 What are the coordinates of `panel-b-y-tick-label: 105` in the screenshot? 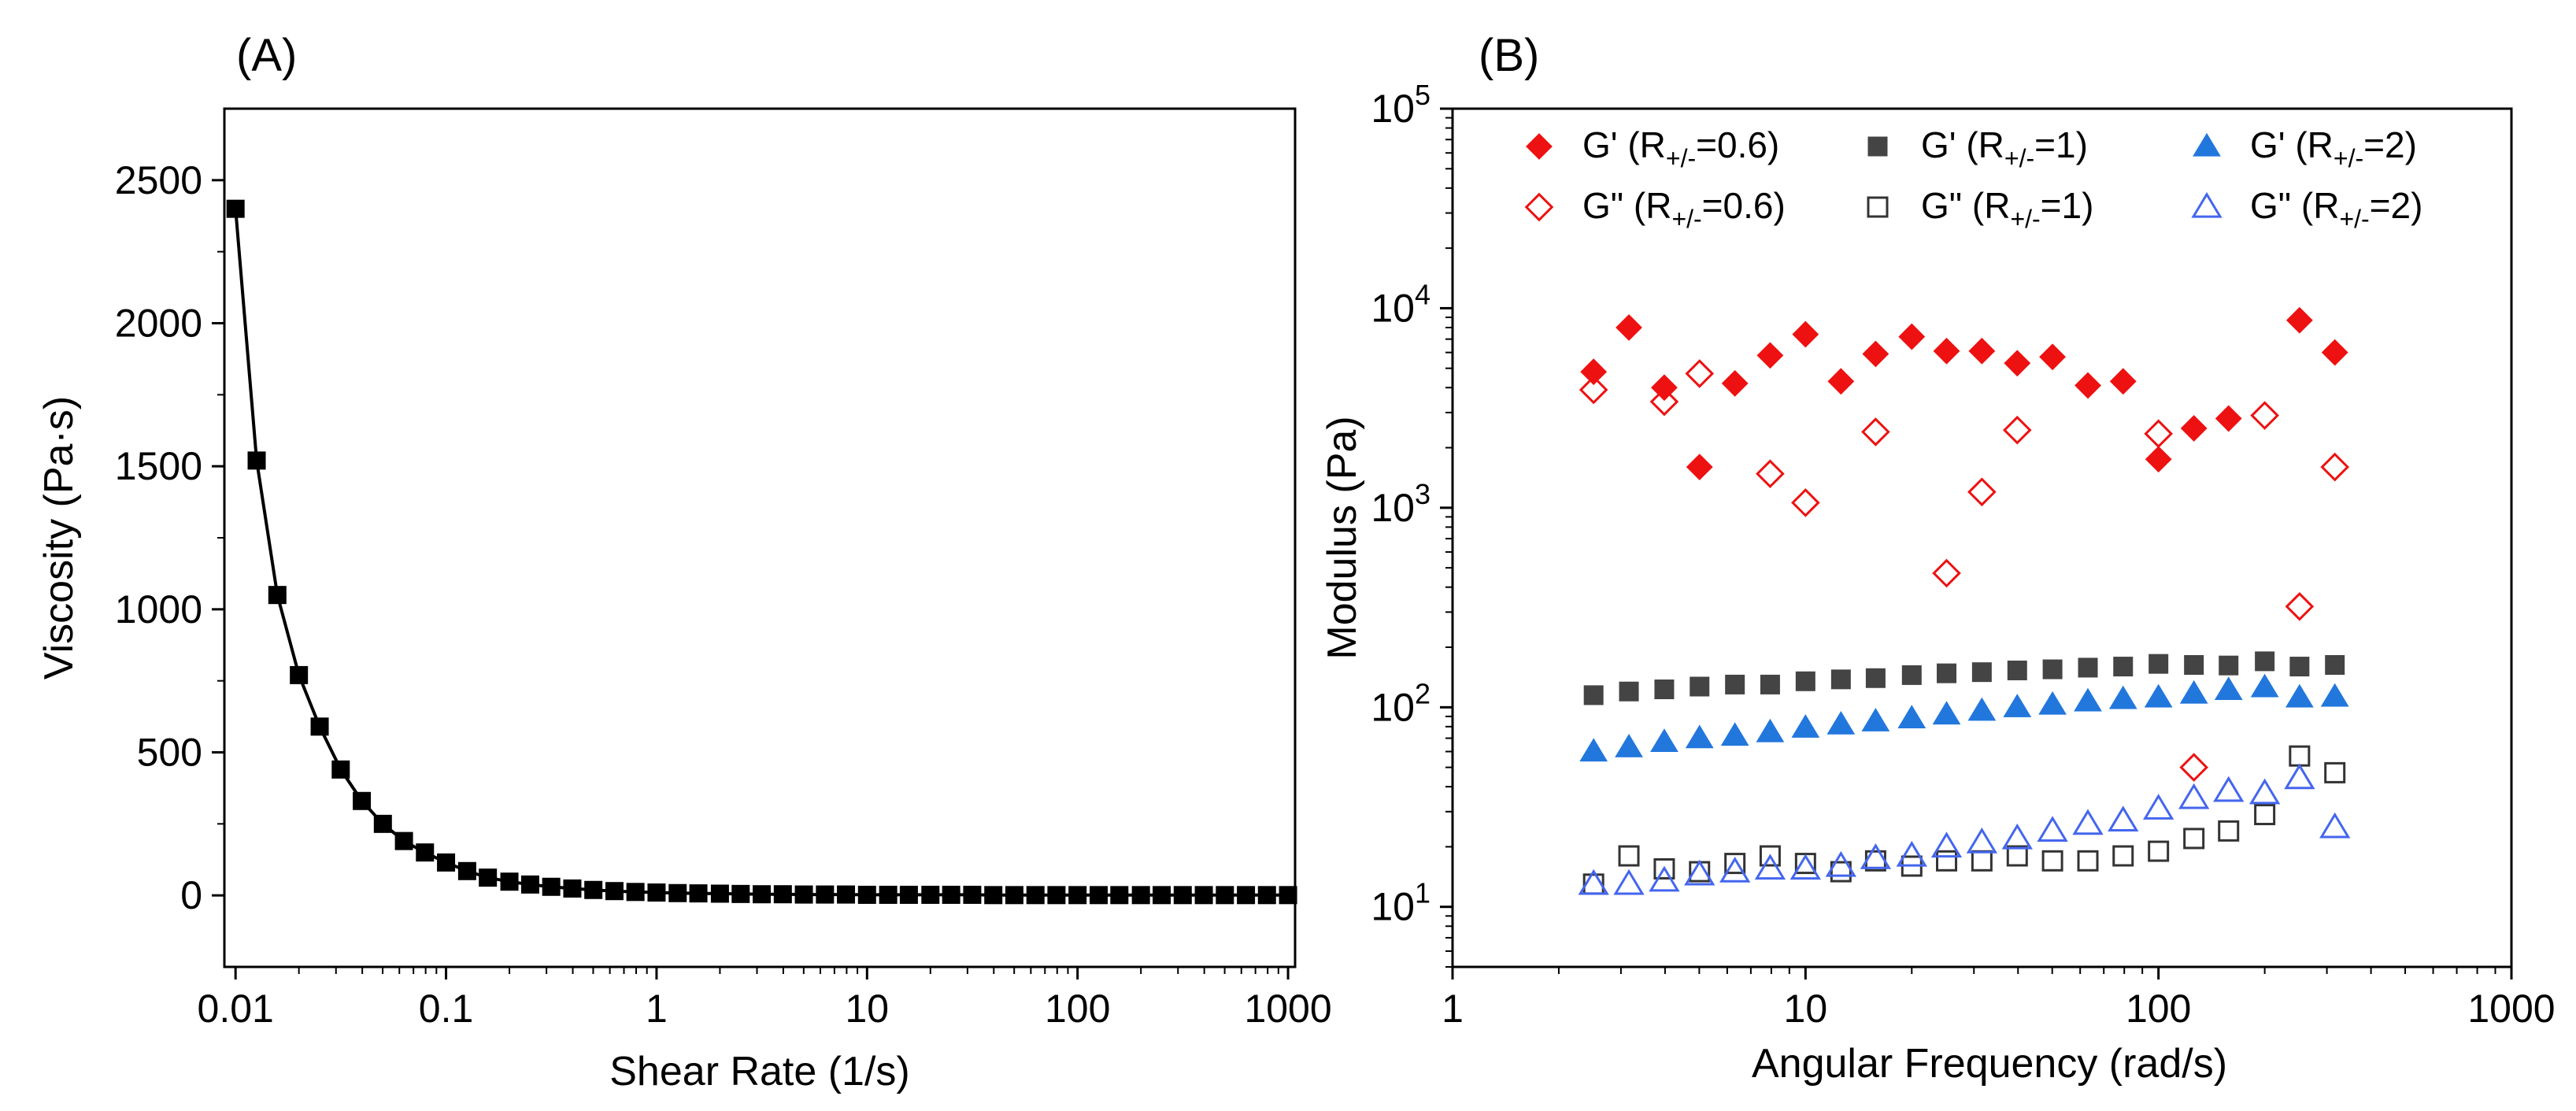 It's located at (1400, 105).